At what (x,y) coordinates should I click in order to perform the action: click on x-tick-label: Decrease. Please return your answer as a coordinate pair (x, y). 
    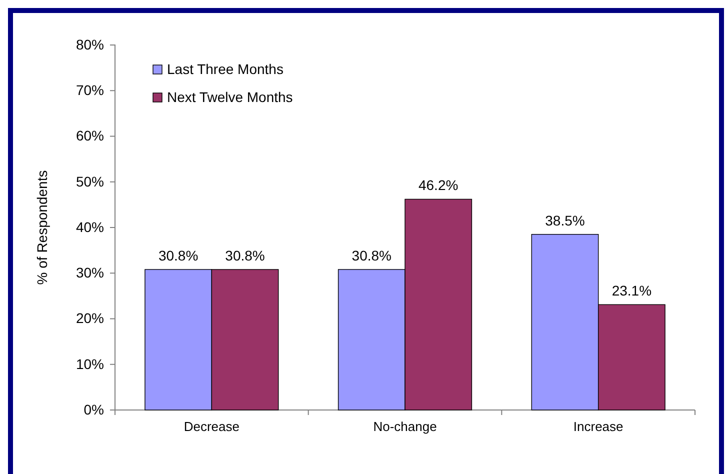
    Looking at the image, I should click on (212, 426).